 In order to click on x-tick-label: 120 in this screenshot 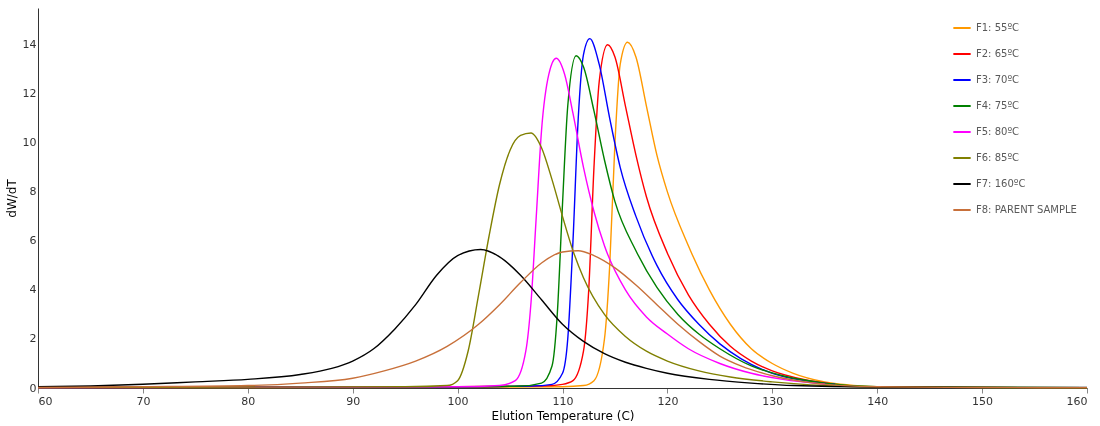, I will do `click(668, 401)`.